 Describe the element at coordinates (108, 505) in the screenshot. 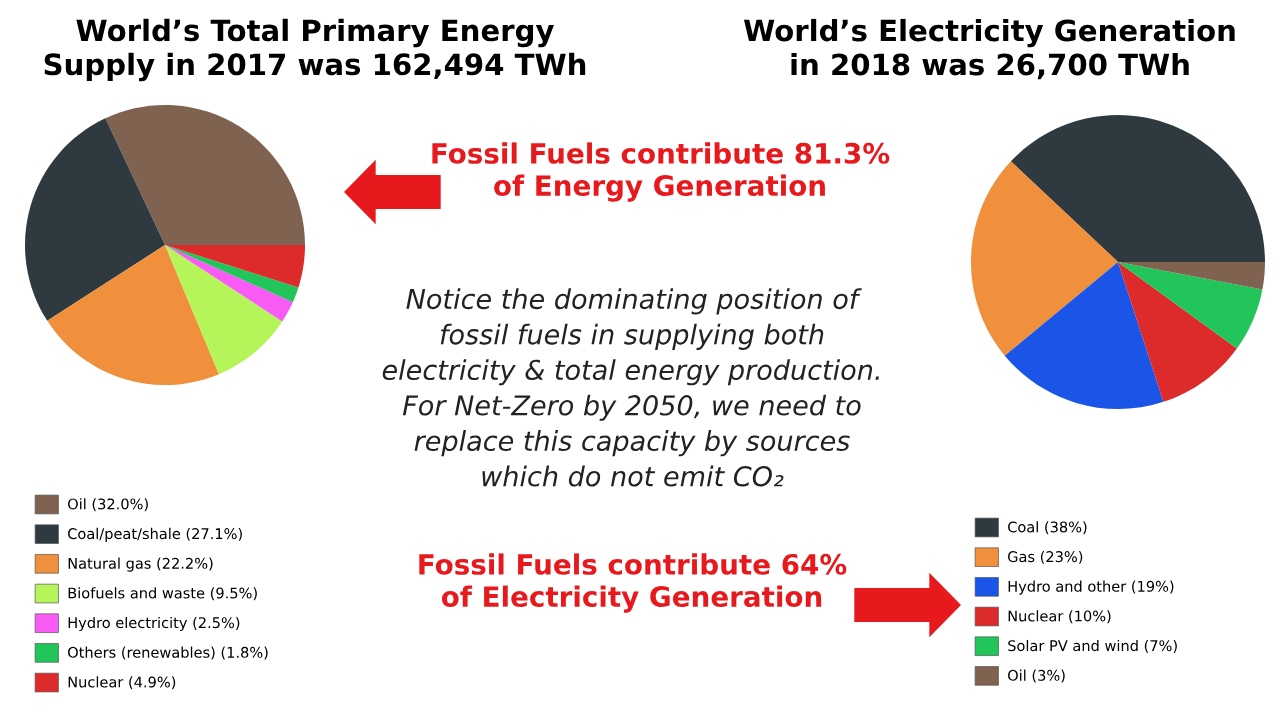

I see `legend-label: Oil (32.0%)` at that location.